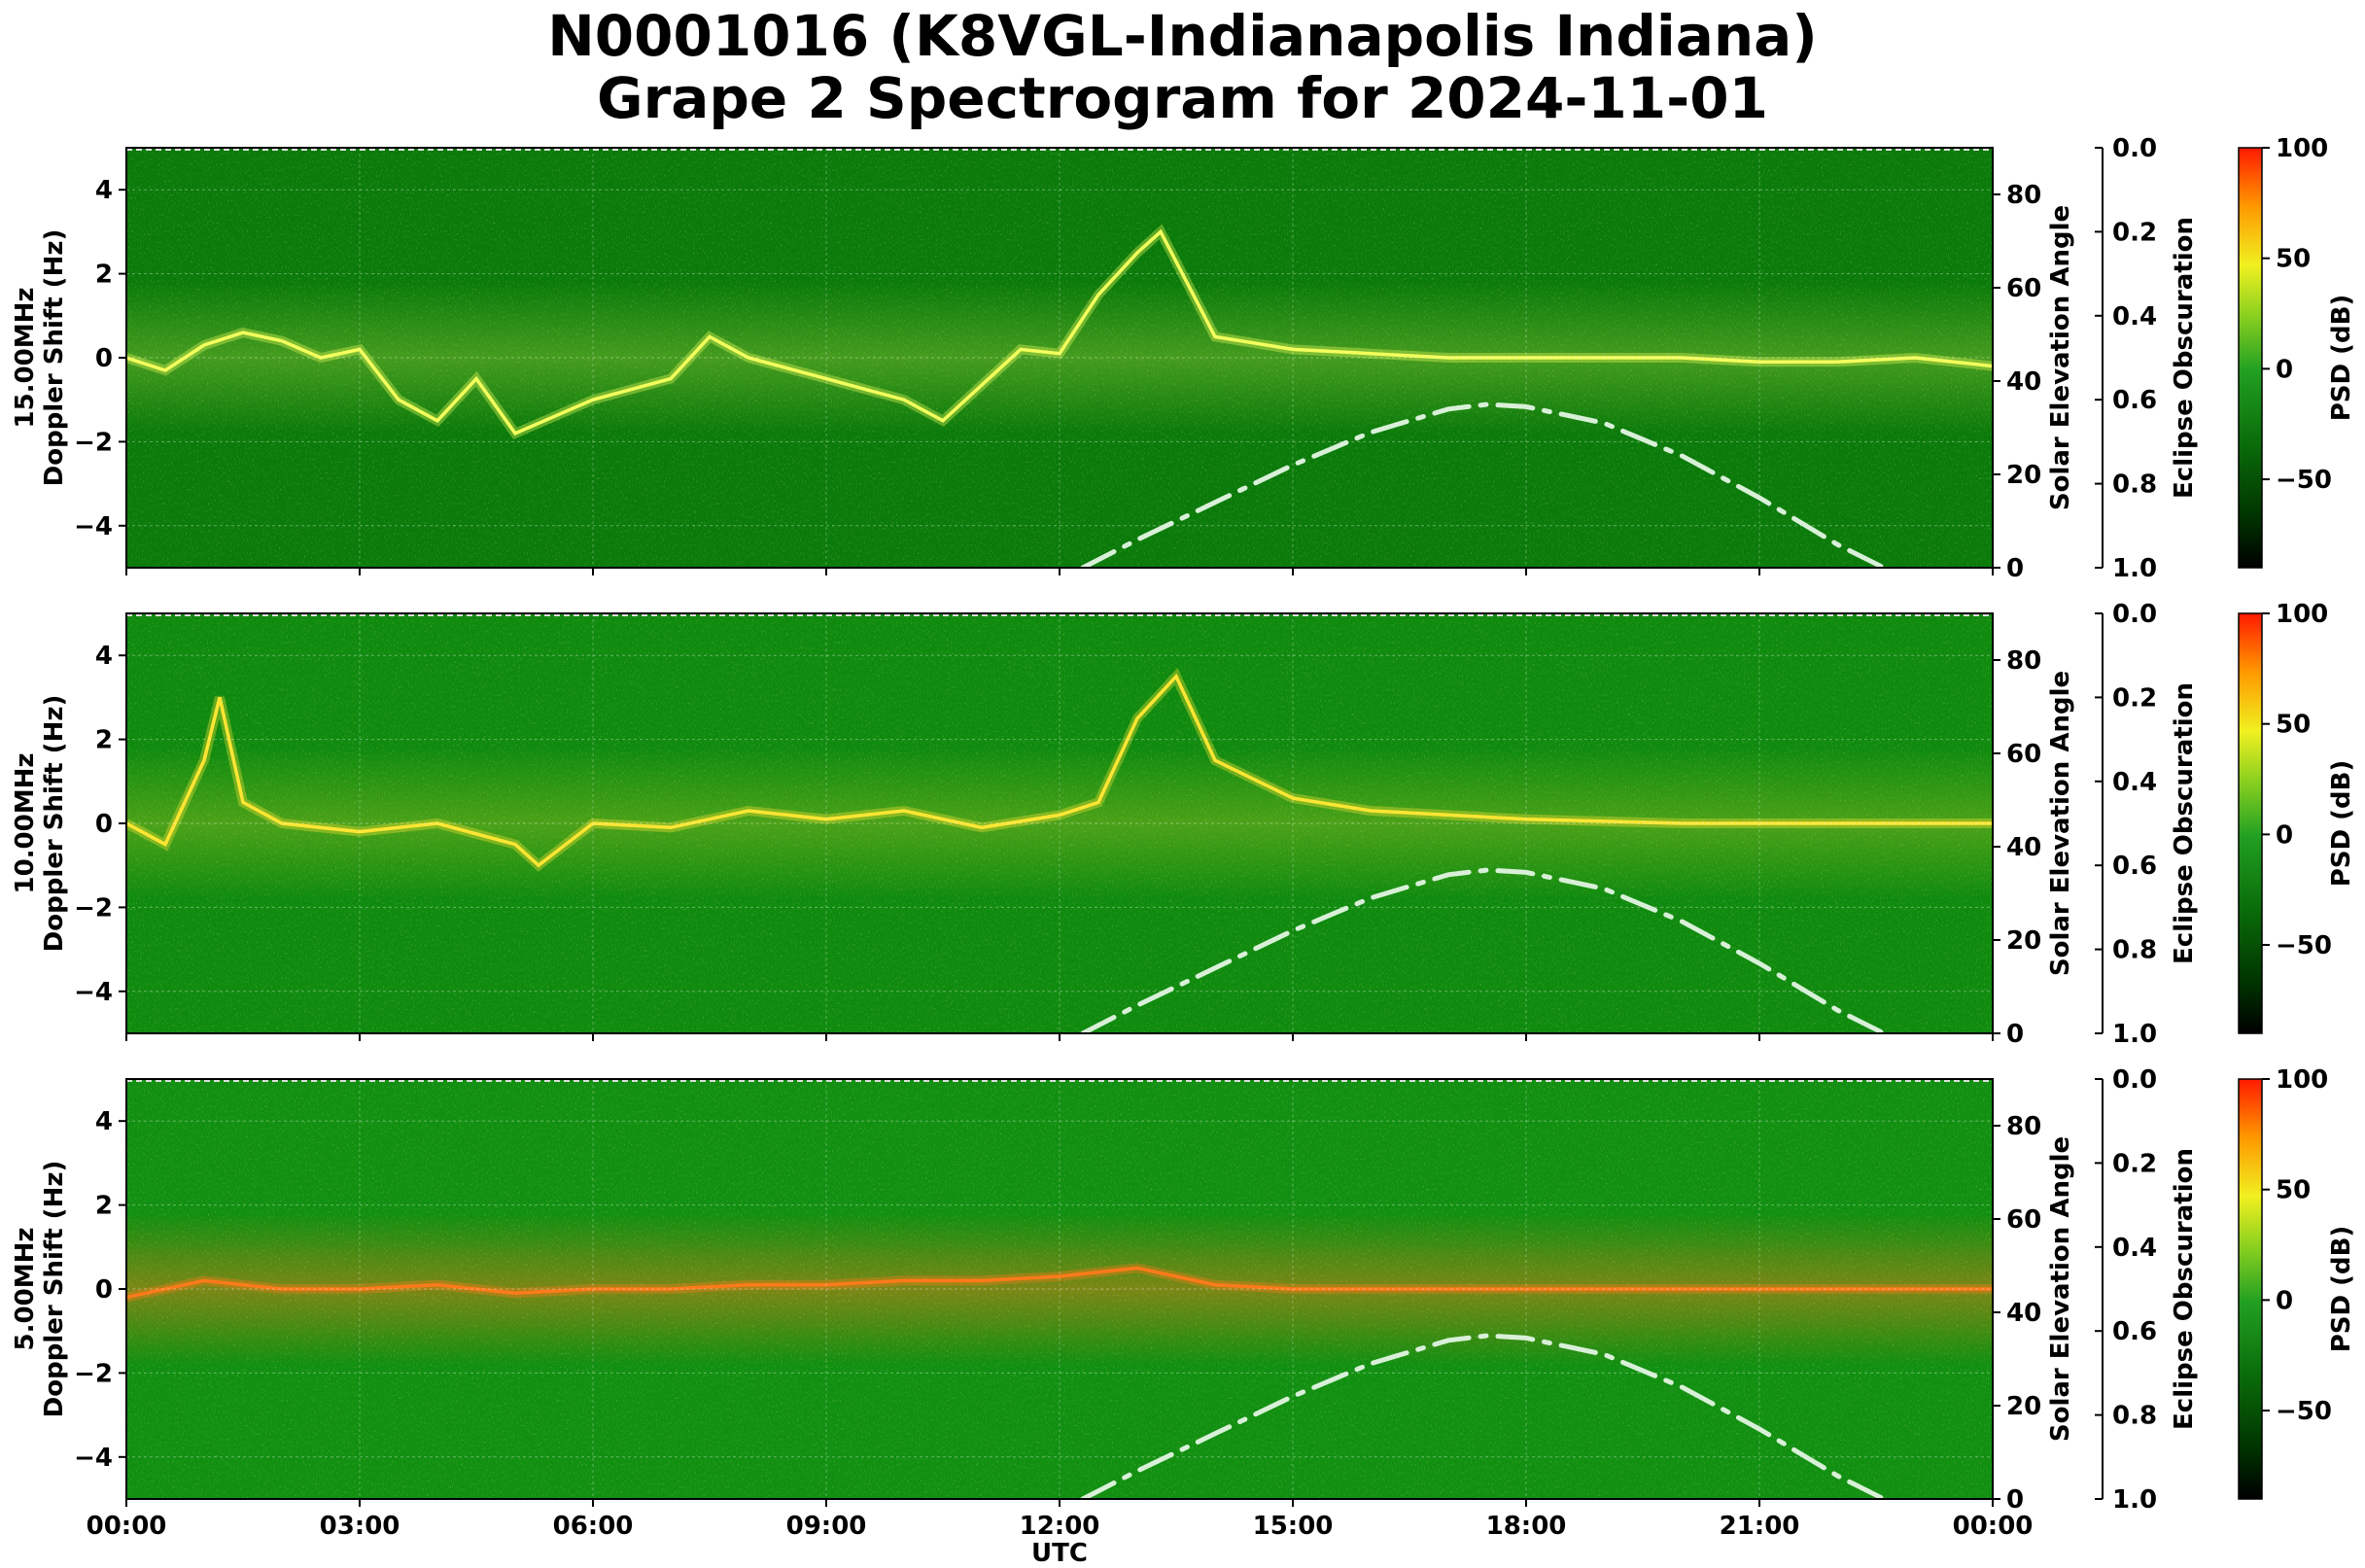 The height and width of the screenshot is (1568, 2365). What do you see at coordinates (1527, 1526) in the screenshot?
I see `xtick-label: 18:00` at bounding box center [1527, 1526].